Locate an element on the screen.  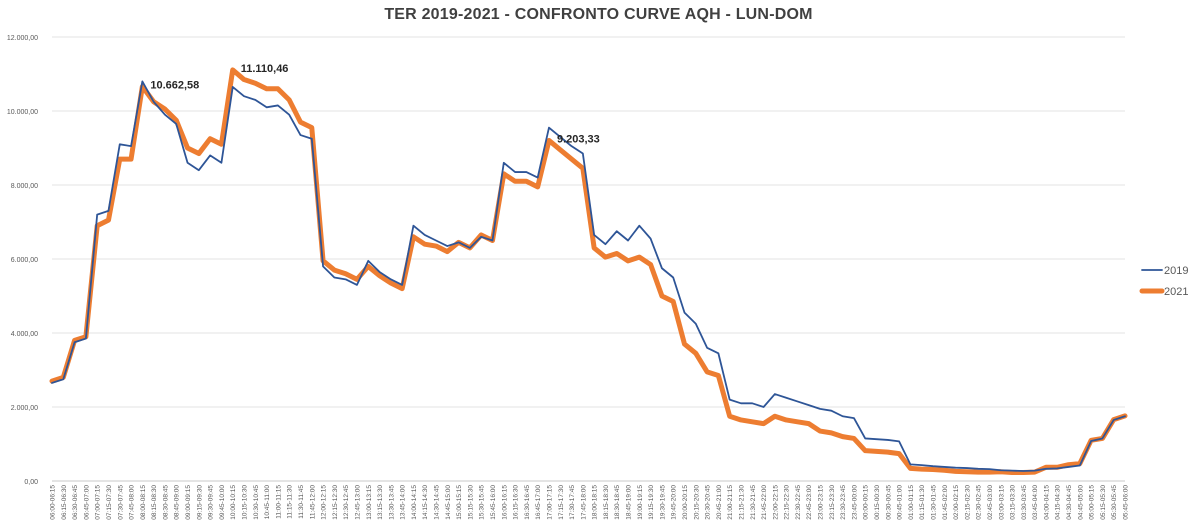
x-tick-label: 13:00-13:15 is located at coordinates (369, 502).